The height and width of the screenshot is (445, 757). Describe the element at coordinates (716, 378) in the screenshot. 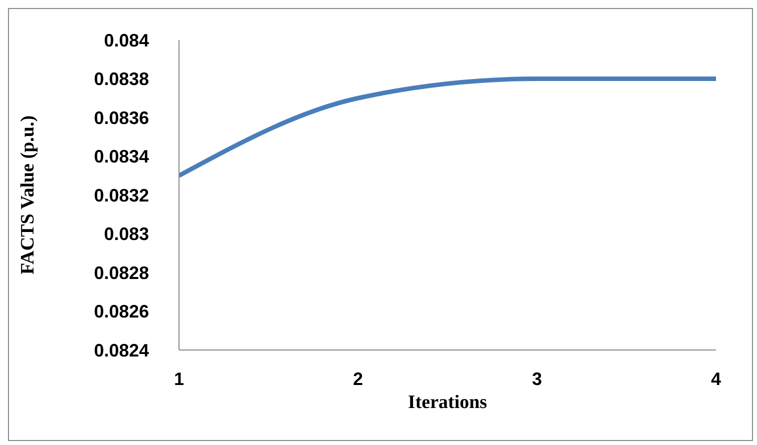

I see `x-tick-label: 4` at that location.